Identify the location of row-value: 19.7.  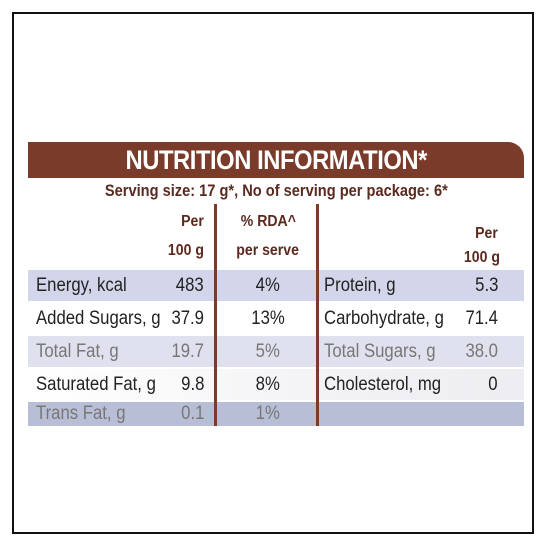
(187, 351).